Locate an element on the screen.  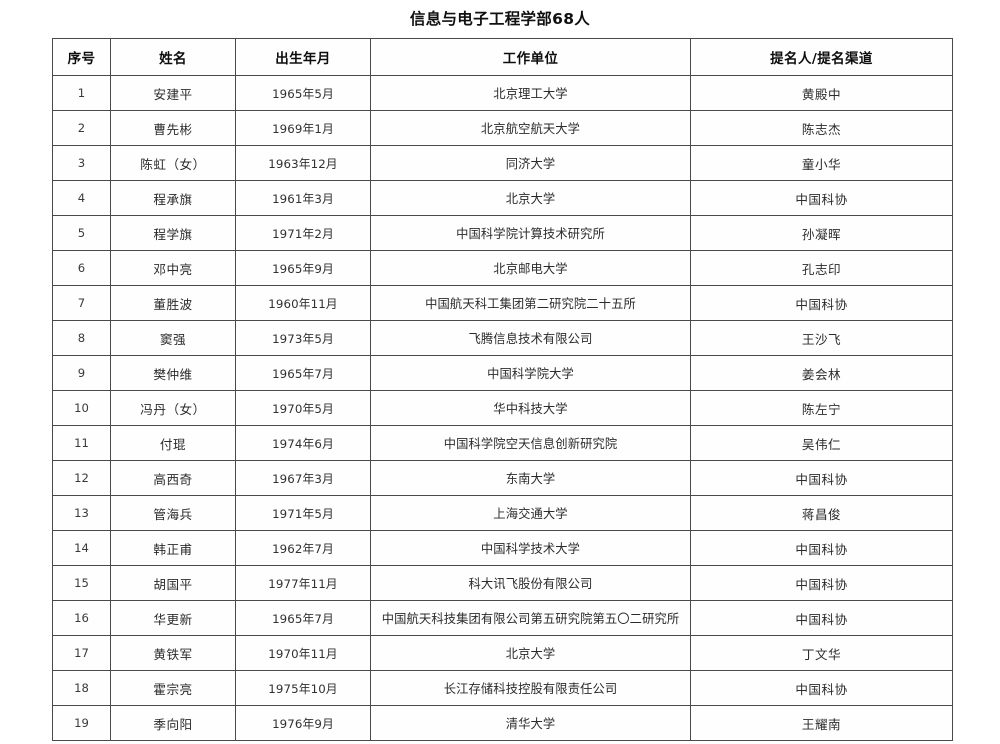
cell-unit: 北京大学 is located at coordinates (530, 198).